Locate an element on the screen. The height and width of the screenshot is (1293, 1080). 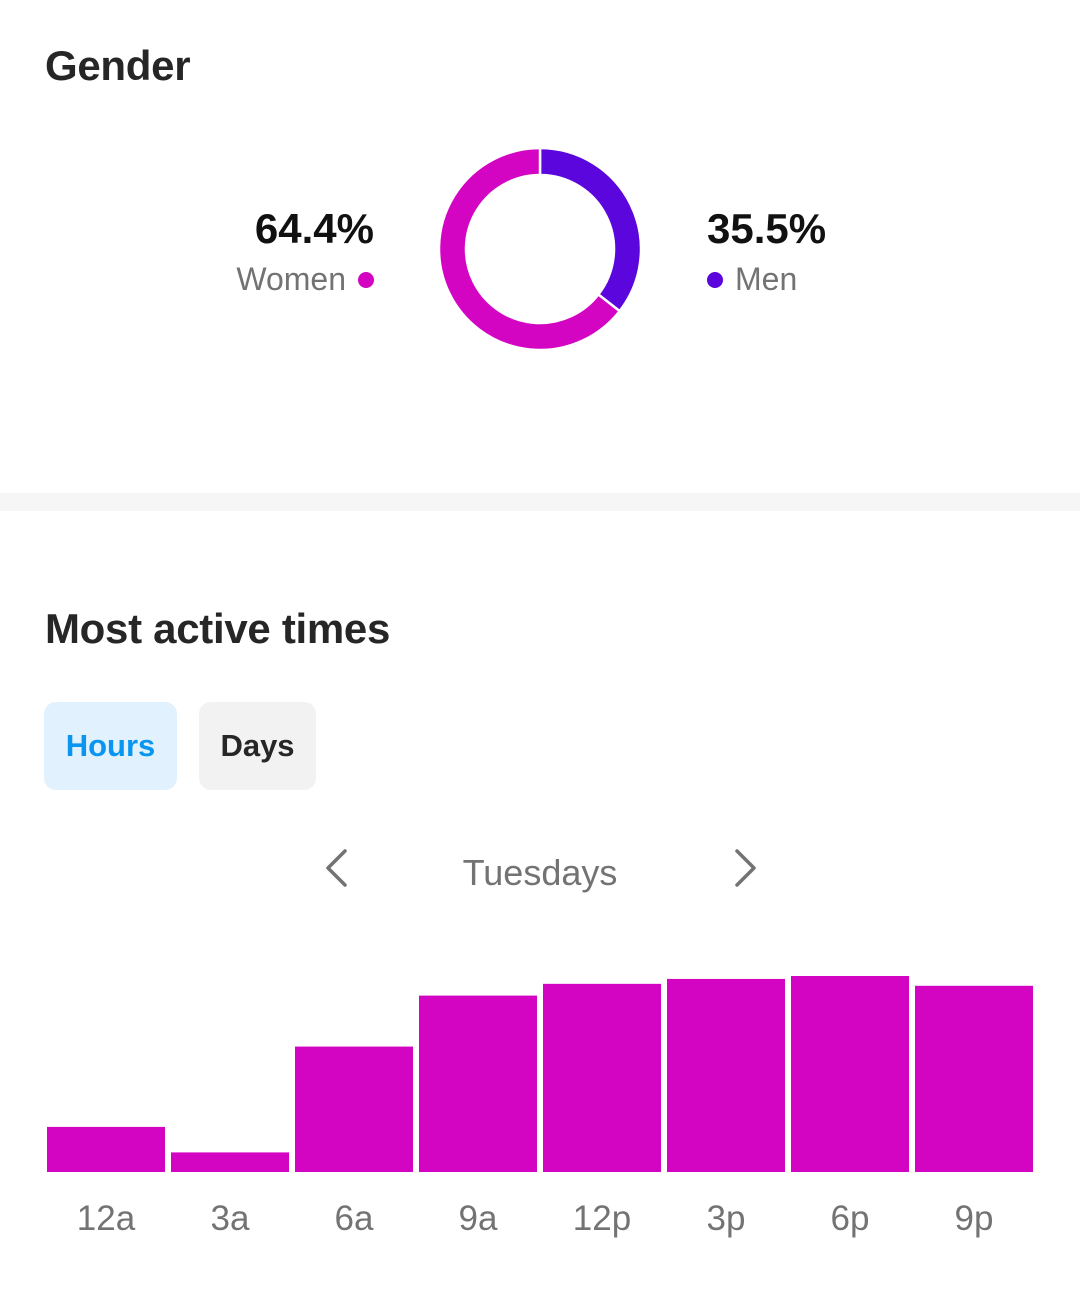
bar-12p is located at coordinates (602, 1077).